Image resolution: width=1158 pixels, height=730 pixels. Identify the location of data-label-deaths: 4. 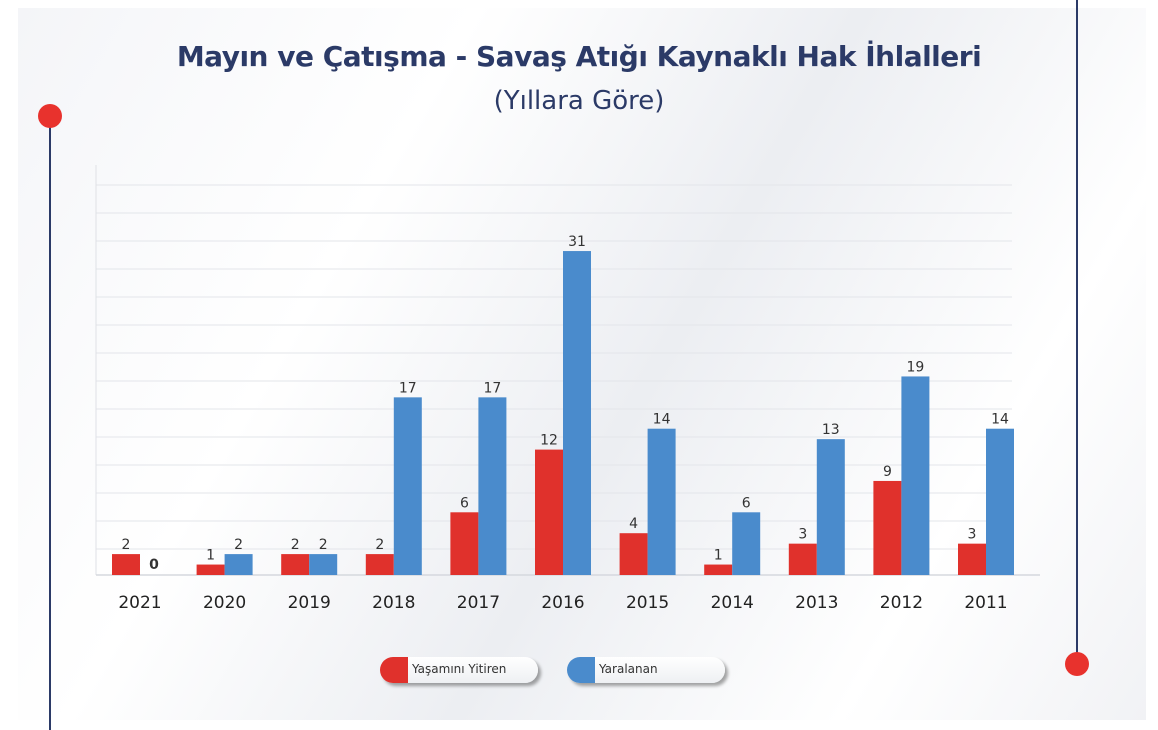
(633, 524).